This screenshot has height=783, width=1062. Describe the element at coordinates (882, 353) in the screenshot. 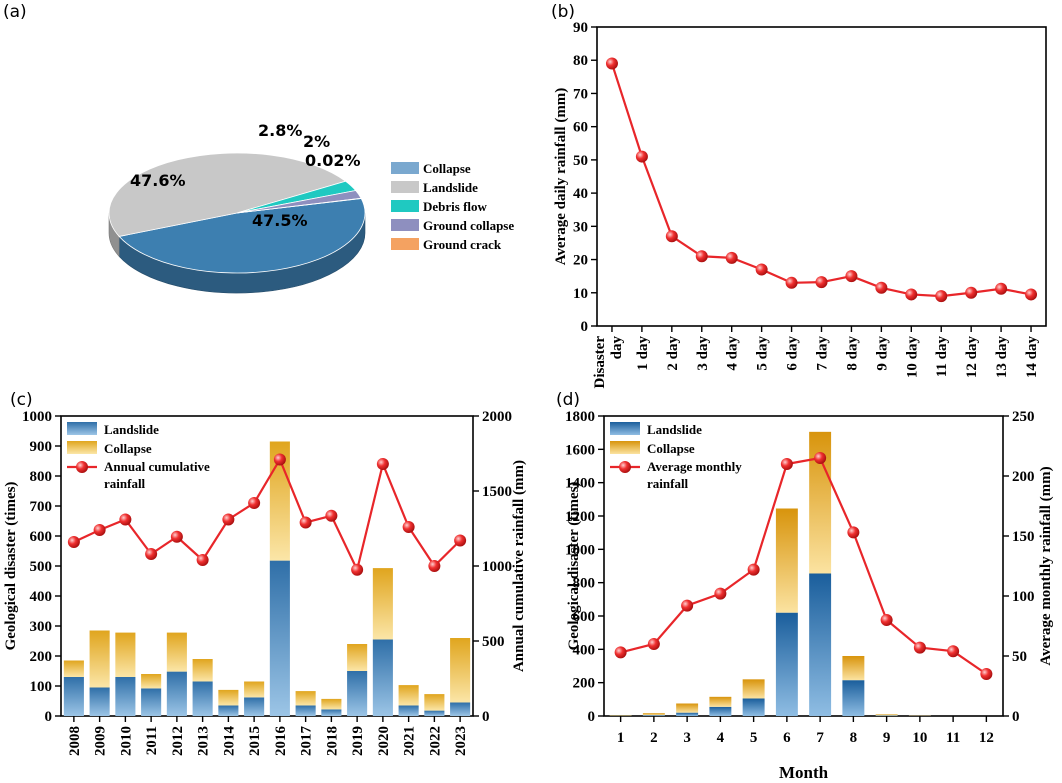

I see `x-tick-label: 9 day` at that location.